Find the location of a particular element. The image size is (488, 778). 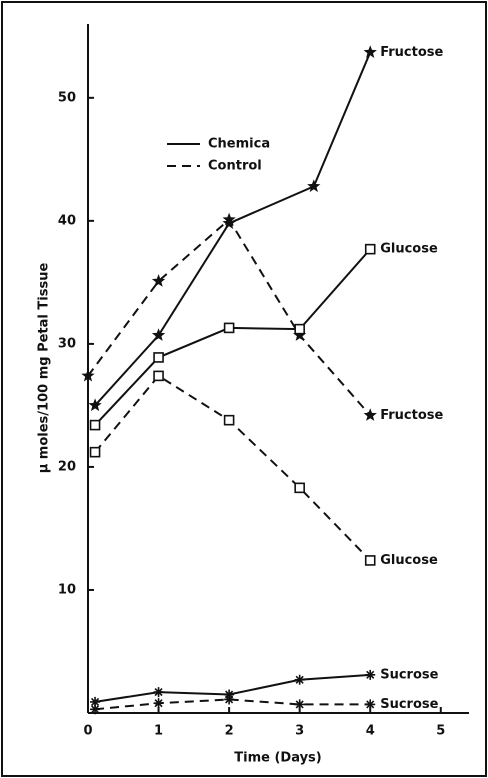

x-tick-label: 4 is located at coordinates (370, 731).